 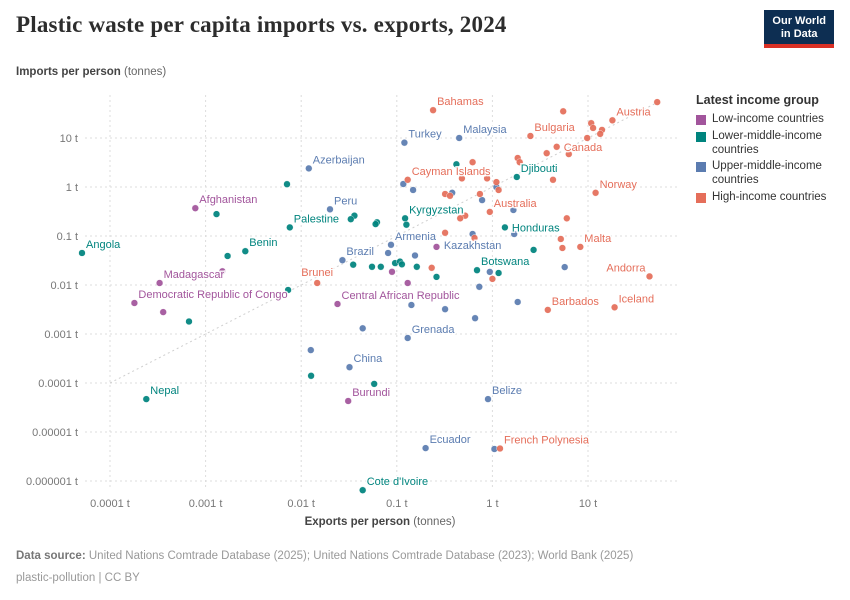 I want to click on owid-logo: Our World in Data, so click(x=799, y=29).